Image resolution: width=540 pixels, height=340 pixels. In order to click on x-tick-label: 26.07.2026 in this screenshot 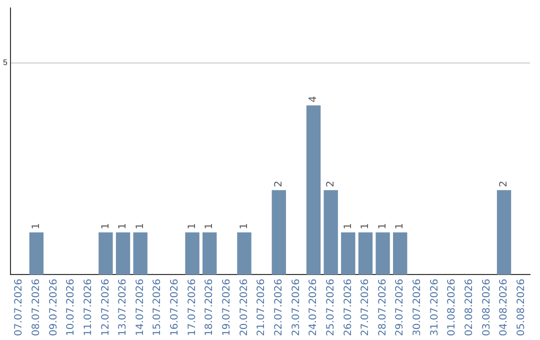, I will do `click(348, 307)`.